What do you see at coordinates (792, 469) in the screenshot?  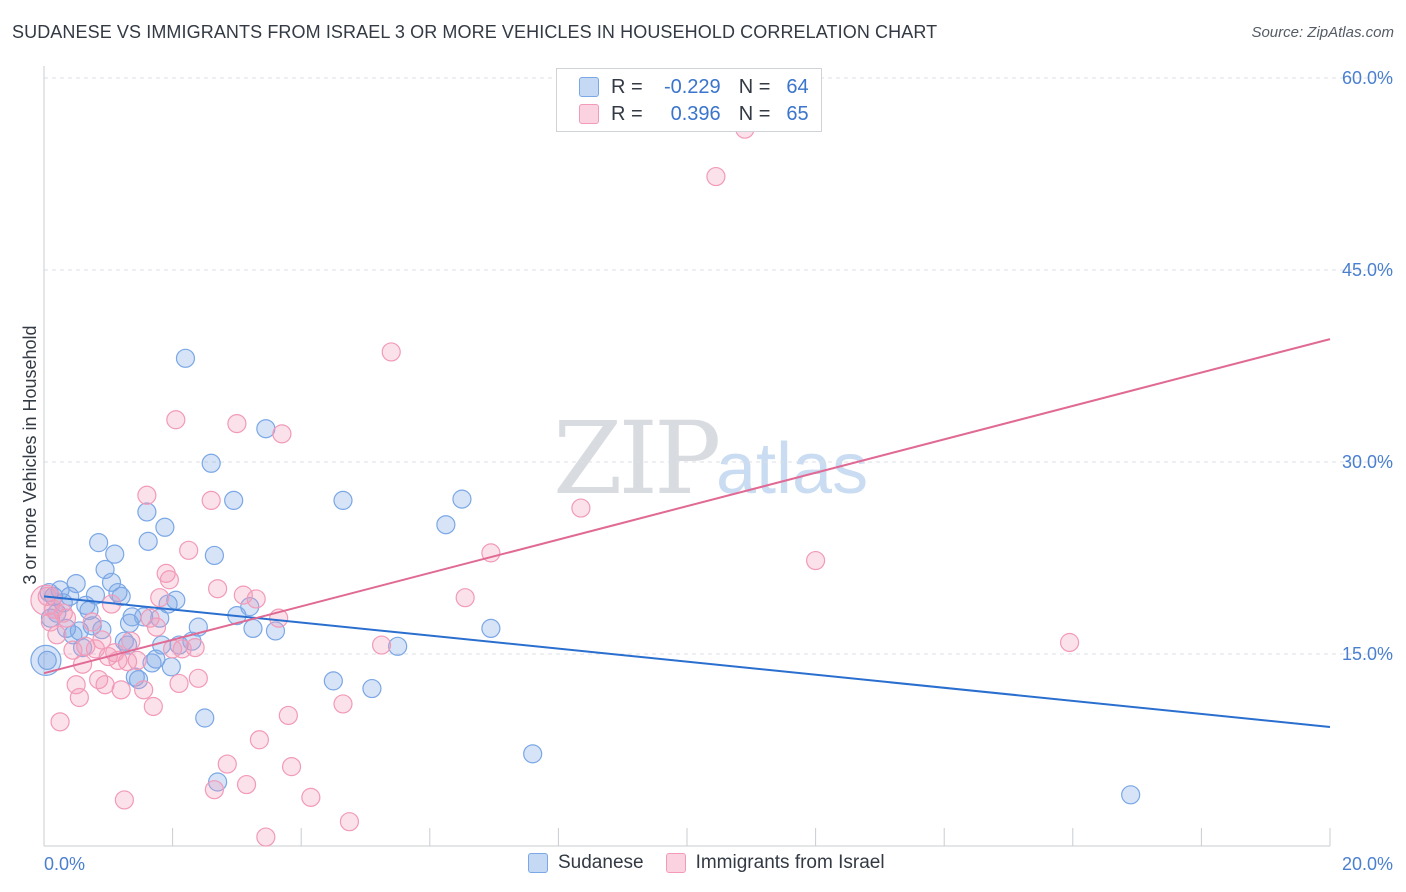 I see `watermark-atlas: atlas` at bounding box center [792, 469].